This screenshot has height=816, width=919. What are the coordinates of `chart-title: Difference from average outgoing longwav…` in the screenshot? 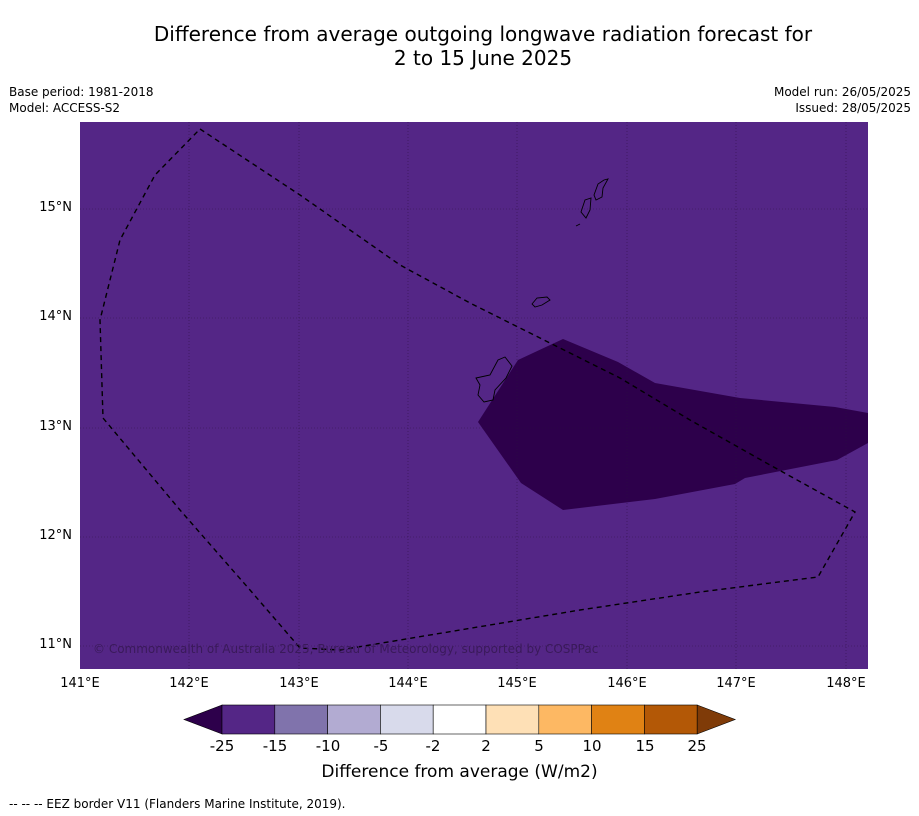 It's located at (459, 46).